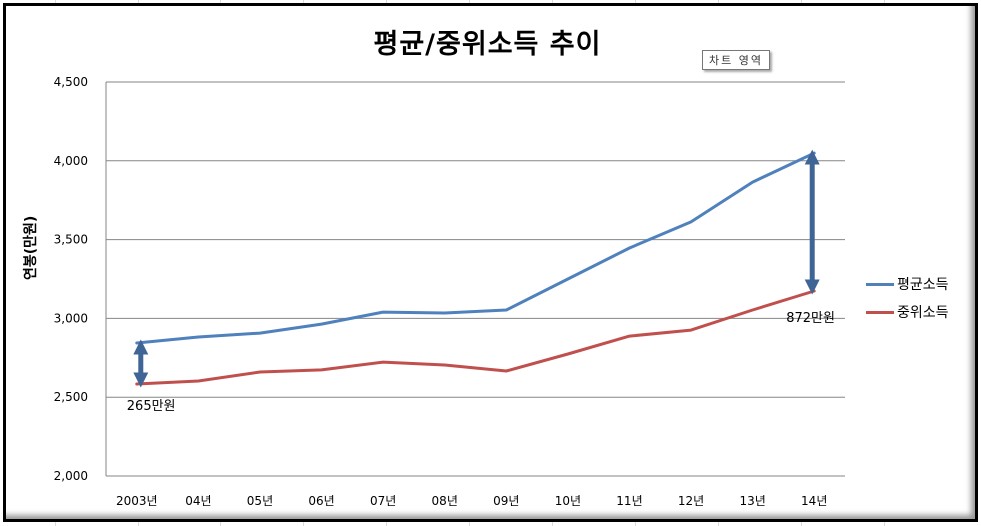  Describe the element at coordinates (71, 397) in the screenshot. I see `y-tick-label: 2,500` at that location.